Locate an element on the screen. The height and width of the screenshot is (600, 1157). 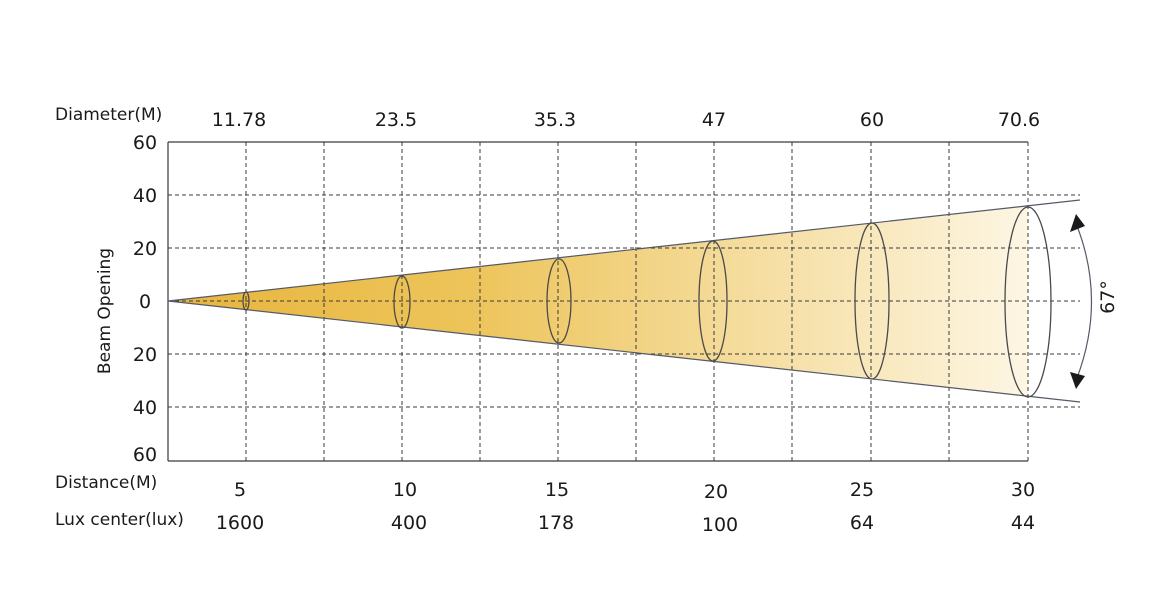
lux-values: 1600 400 178 100 64 44 is located at coordinates (625, 524).